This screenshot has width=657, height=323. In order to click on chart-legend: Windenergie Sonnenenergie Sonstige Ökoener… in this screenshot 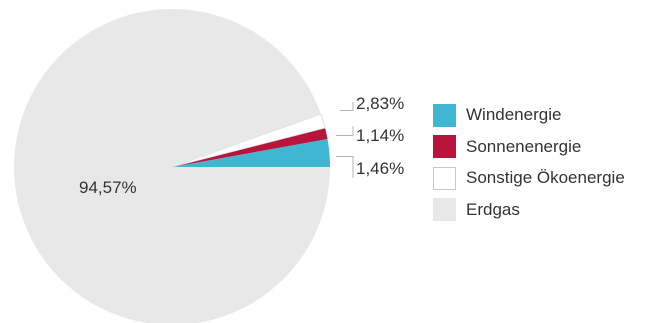, I will do `click(529, 166)`.